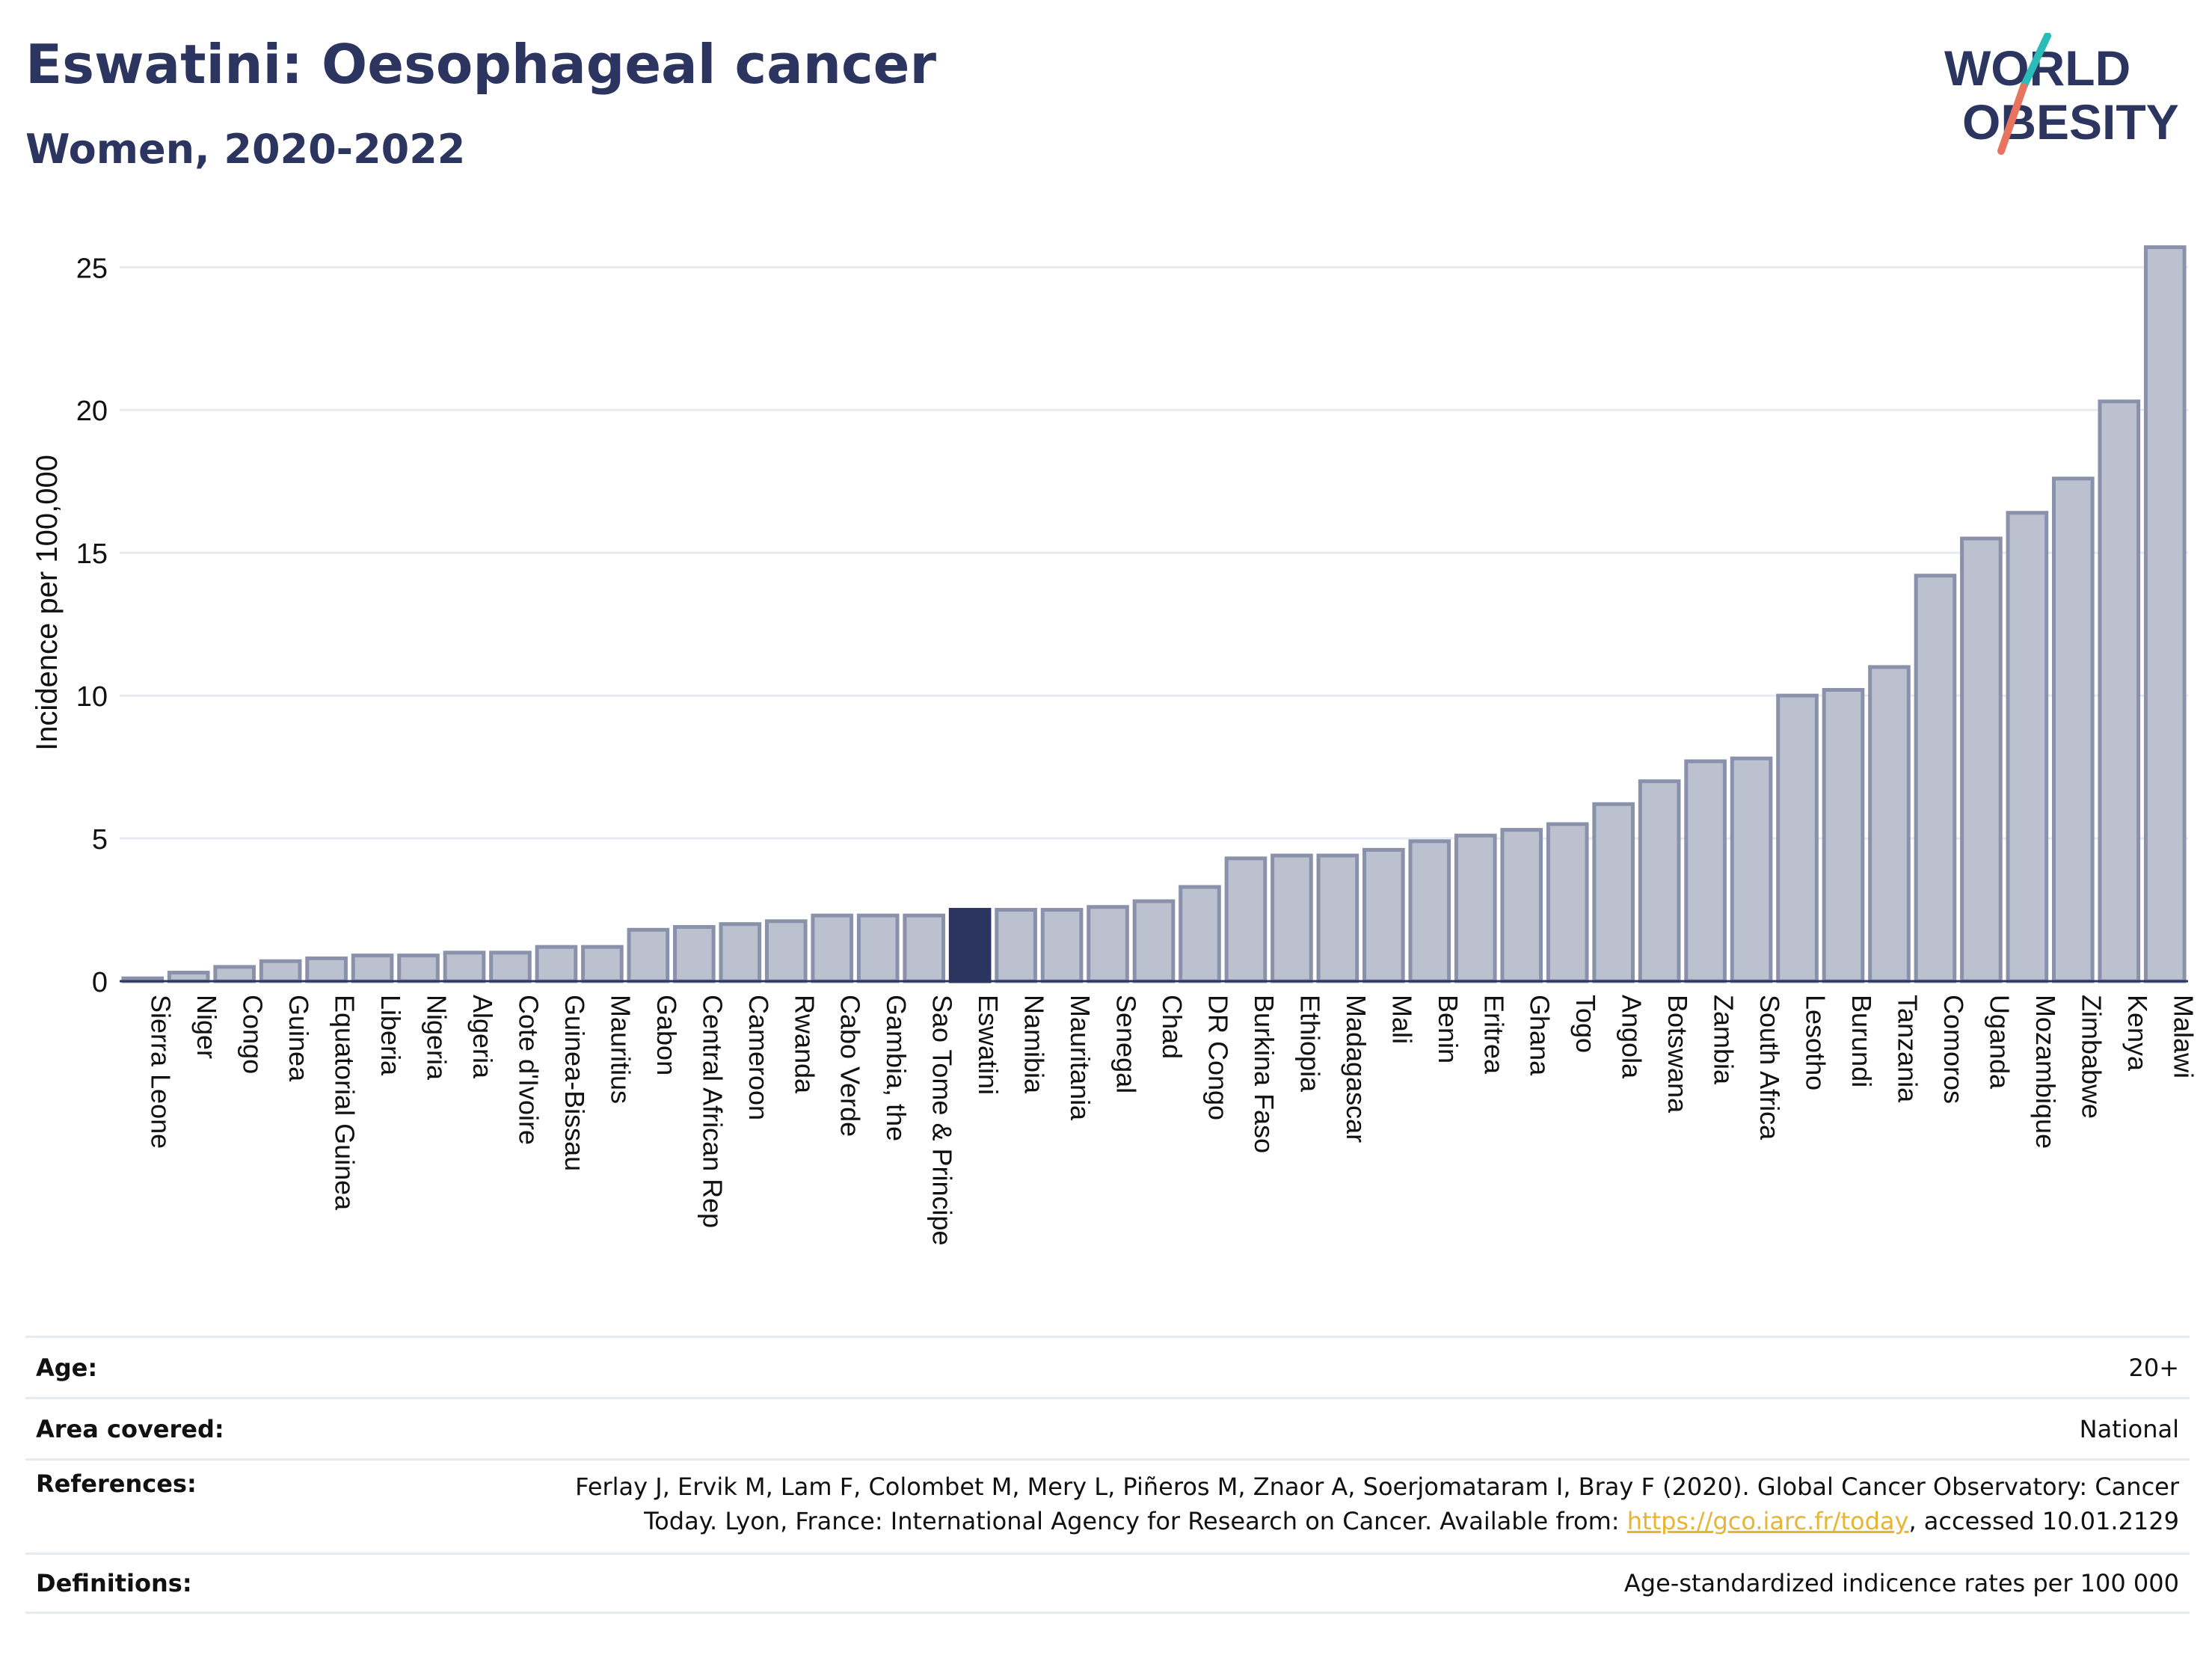 The image size is (2212, 1655). I want to click on area-value: National, so click(2129, 1428).